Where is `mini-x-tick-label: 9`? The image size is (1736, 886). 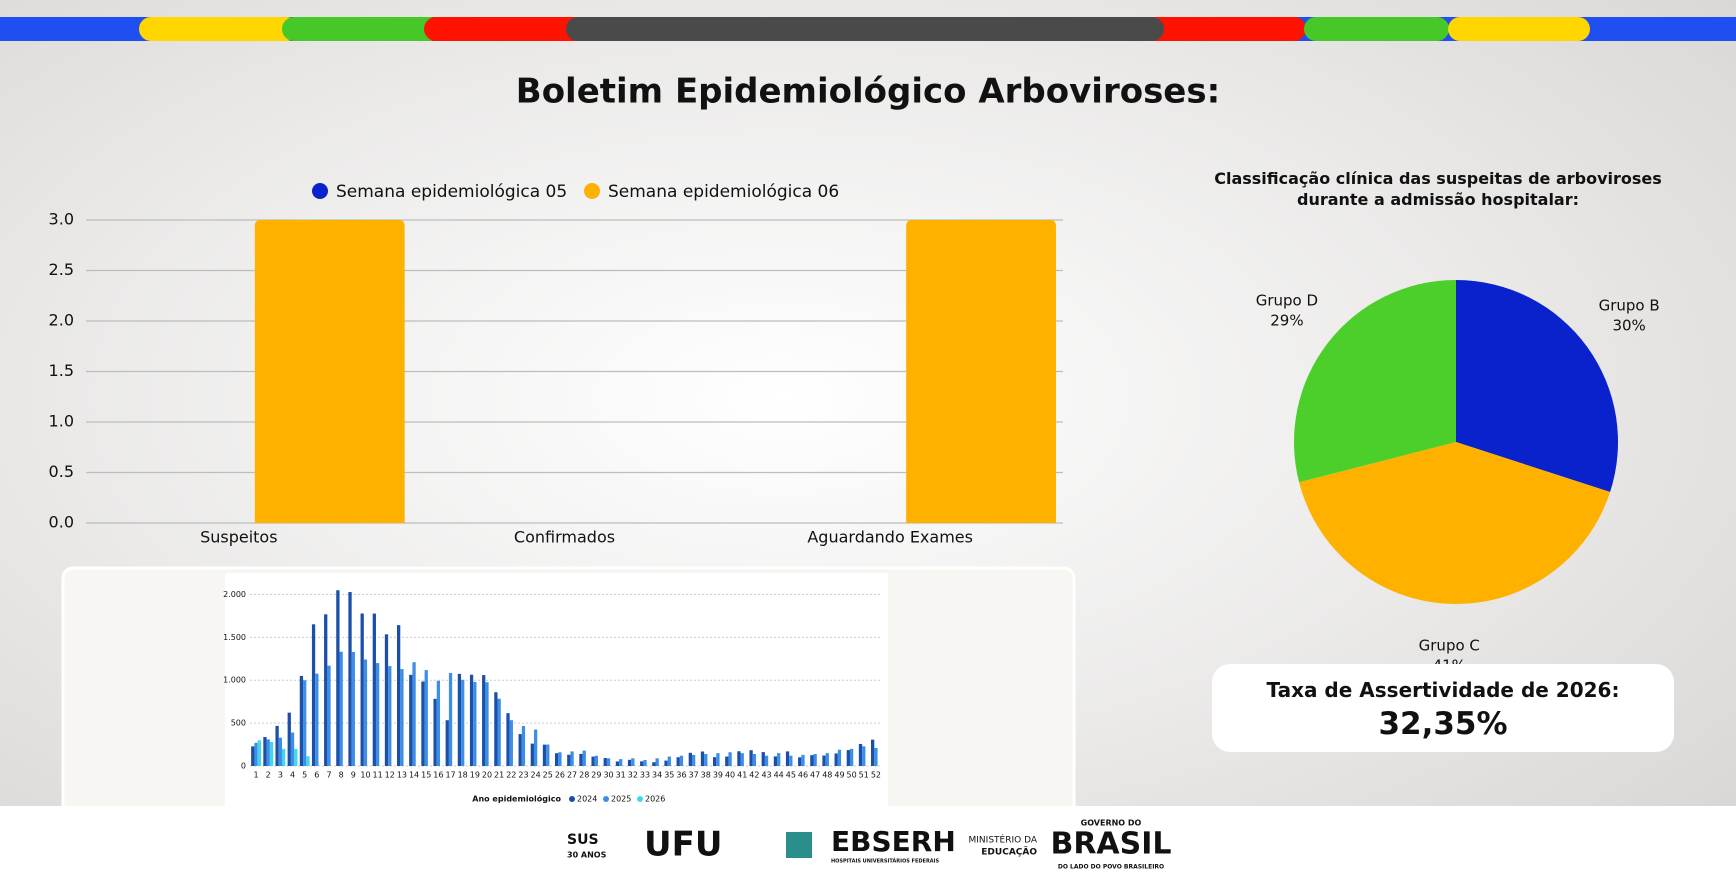 mini-x-tick-label: 9 is located at coordinates (353, 775).